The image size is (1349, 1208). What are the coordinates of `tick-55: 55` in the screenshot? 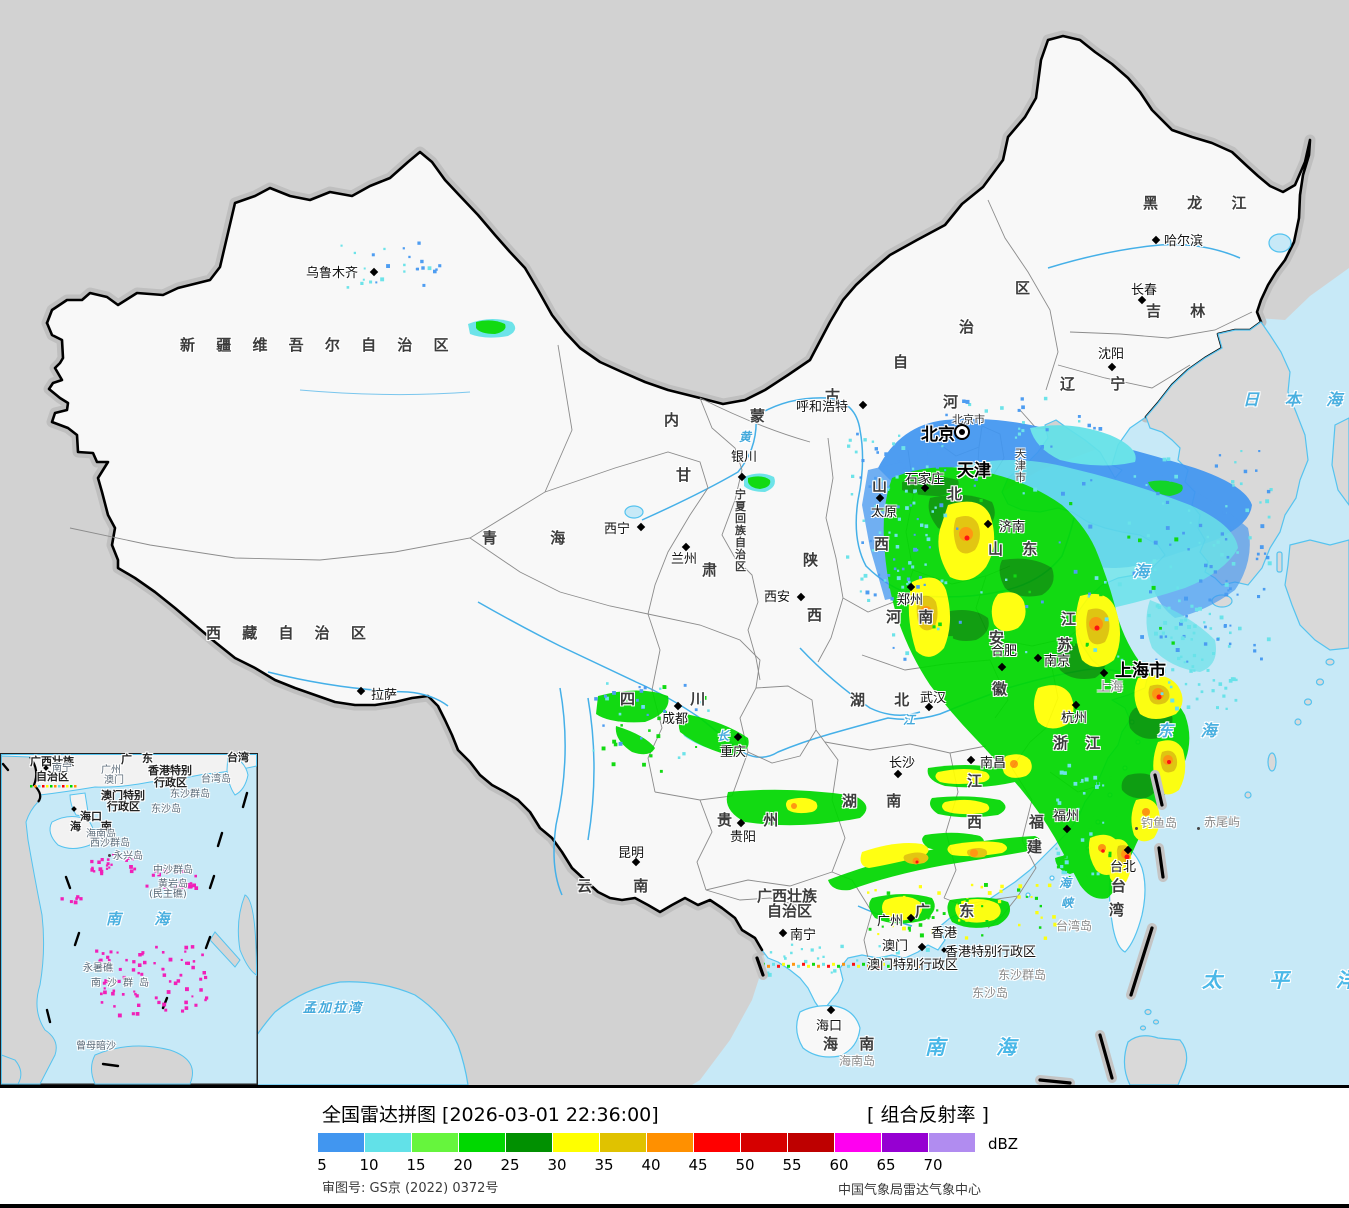 It's located at (792, 1165).